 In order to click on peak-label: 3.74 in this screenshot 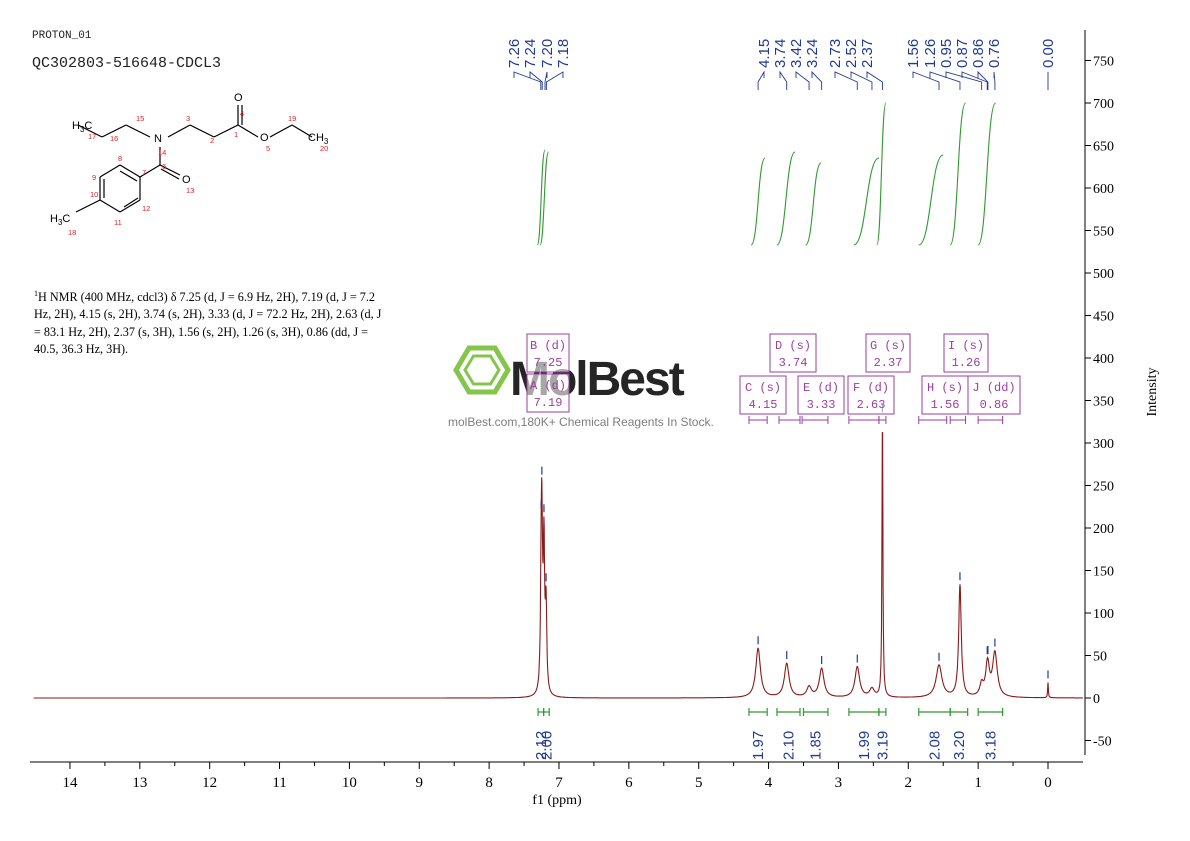, I will do `click(780, 53)`.